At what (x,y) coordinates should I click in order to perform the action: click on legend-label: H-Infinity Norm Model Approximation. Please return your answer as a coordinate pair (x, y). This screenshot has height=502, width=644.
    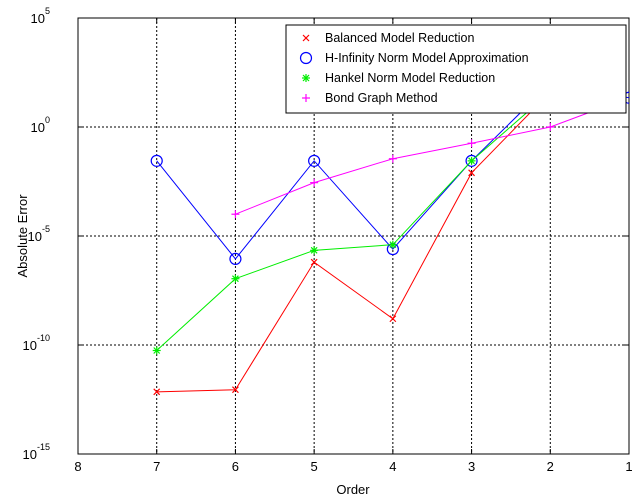
    Looking at the image, I should click on (427, 58).